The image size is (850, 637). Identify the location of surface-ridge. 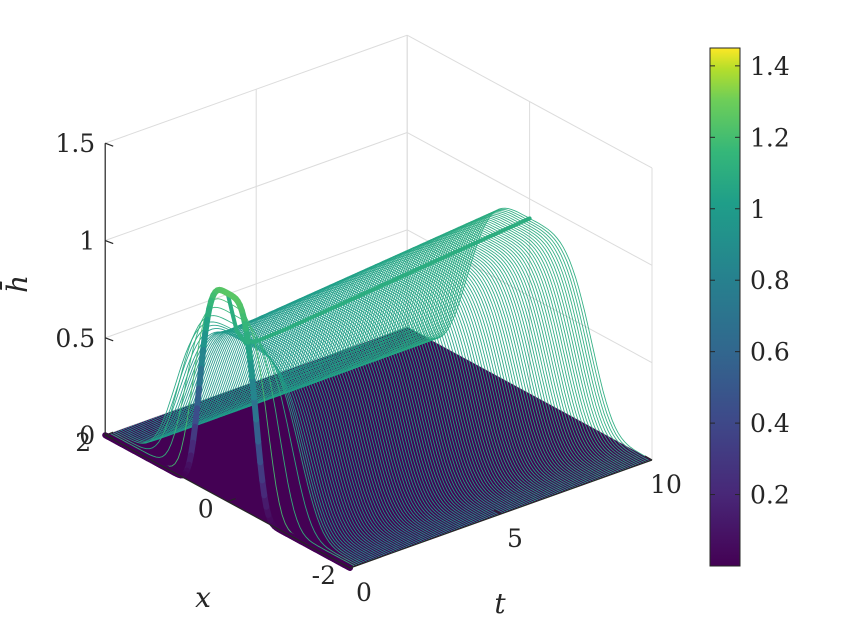
(378, 281).